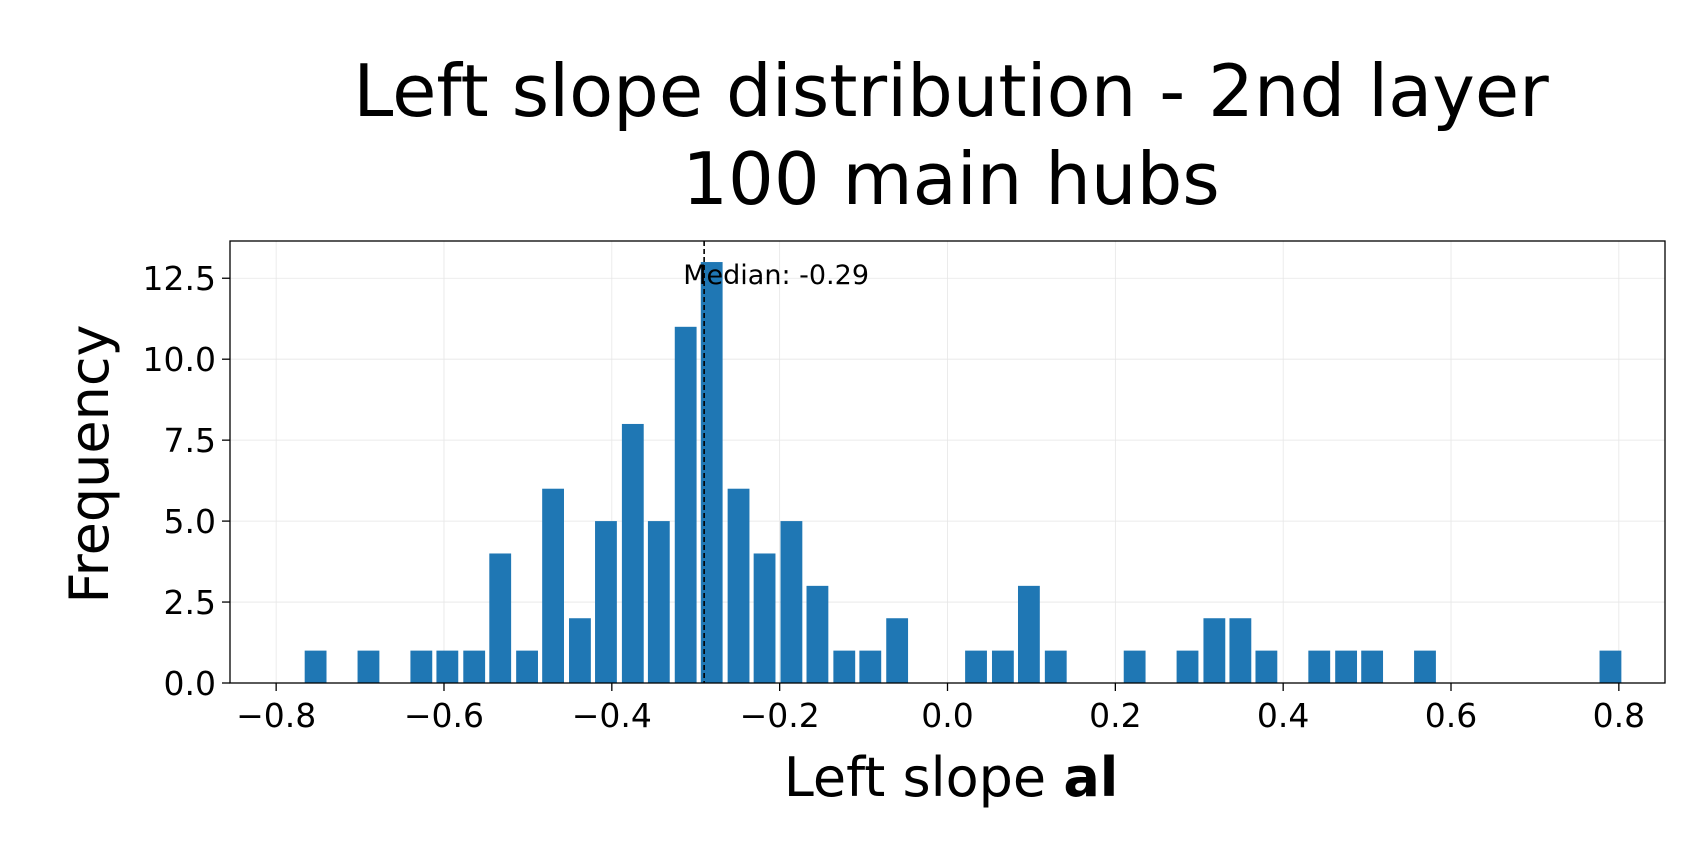  Describe the element at coordinates (276, 715) in the screenshot. I see `x-tick-label-0: −0.8` at that location.